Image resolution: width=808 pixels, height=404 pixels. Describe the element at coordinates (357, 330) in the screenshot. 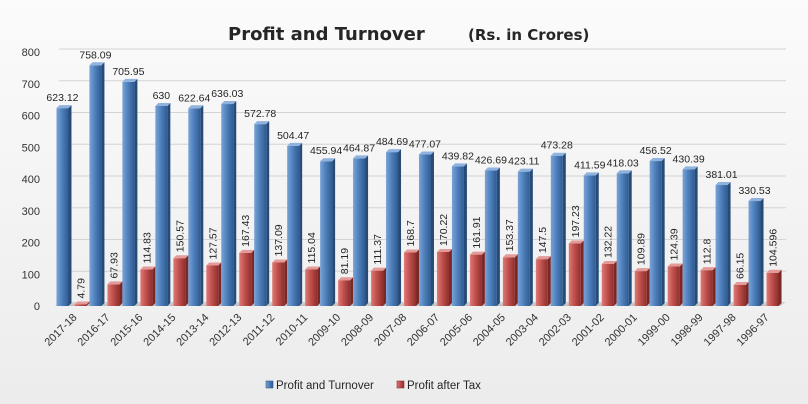

I see `x-tick-label: 2008-09` at that location.